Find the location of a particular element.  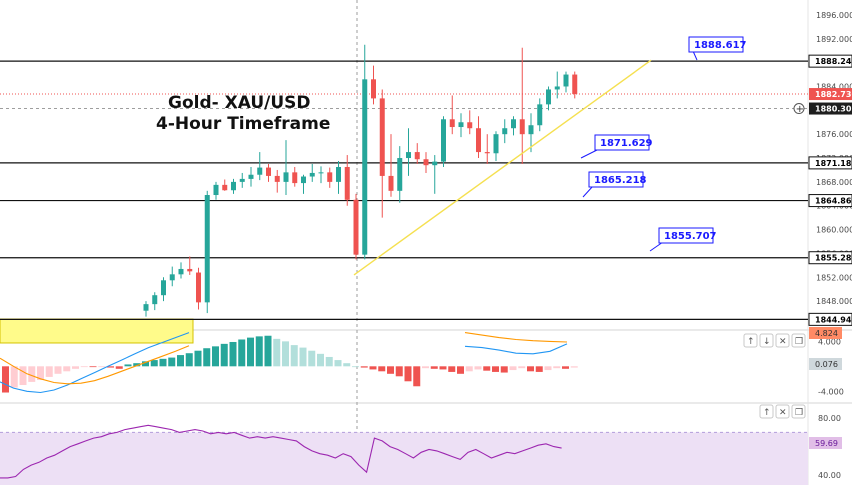

macd-button: ↓ is located at coordinates (766, 340).